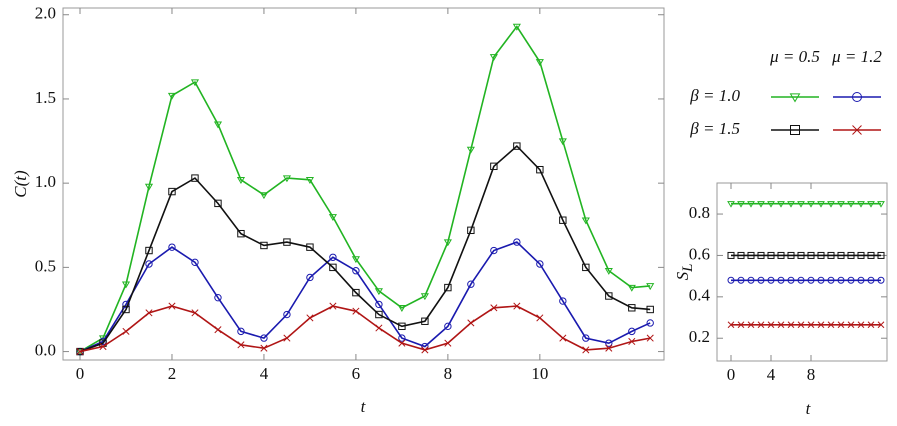  Describe the element at coordinates (699, 212) in the screenshot. I see `y-tick-label: 0.8` at that location.